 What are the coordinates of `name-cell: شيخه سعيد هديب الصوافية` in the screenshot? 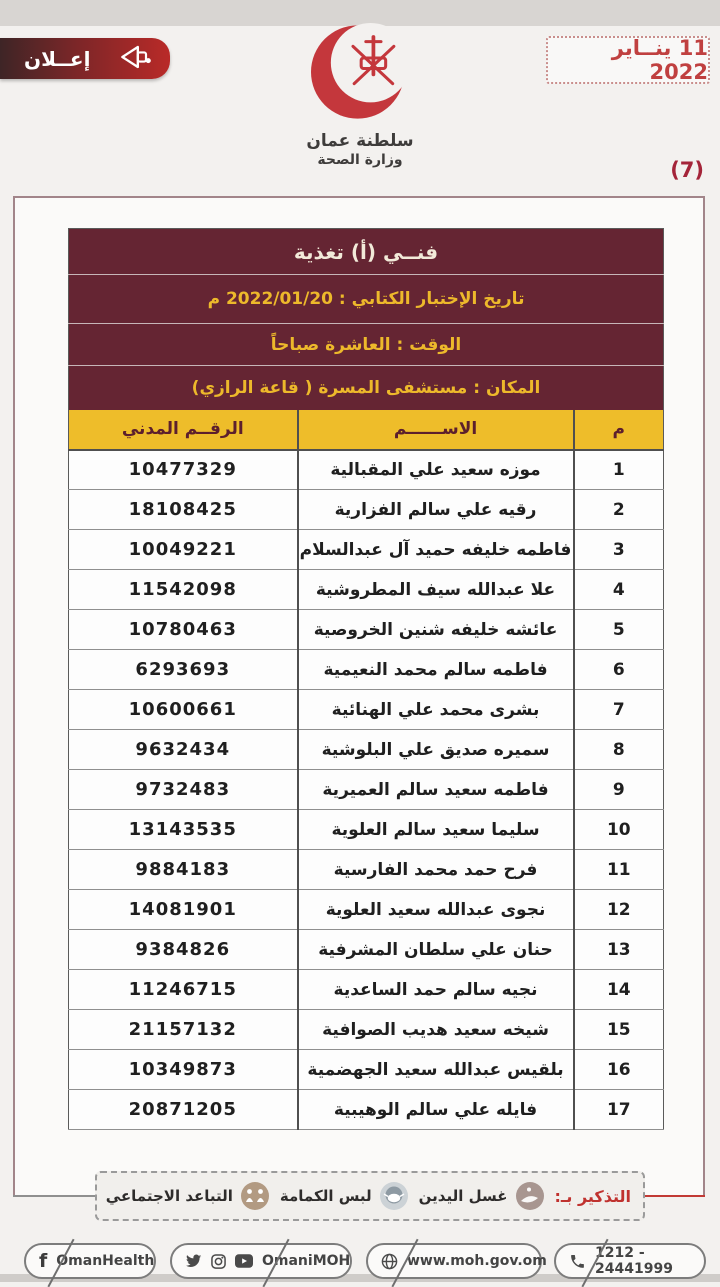 It's located at (435, 1029).